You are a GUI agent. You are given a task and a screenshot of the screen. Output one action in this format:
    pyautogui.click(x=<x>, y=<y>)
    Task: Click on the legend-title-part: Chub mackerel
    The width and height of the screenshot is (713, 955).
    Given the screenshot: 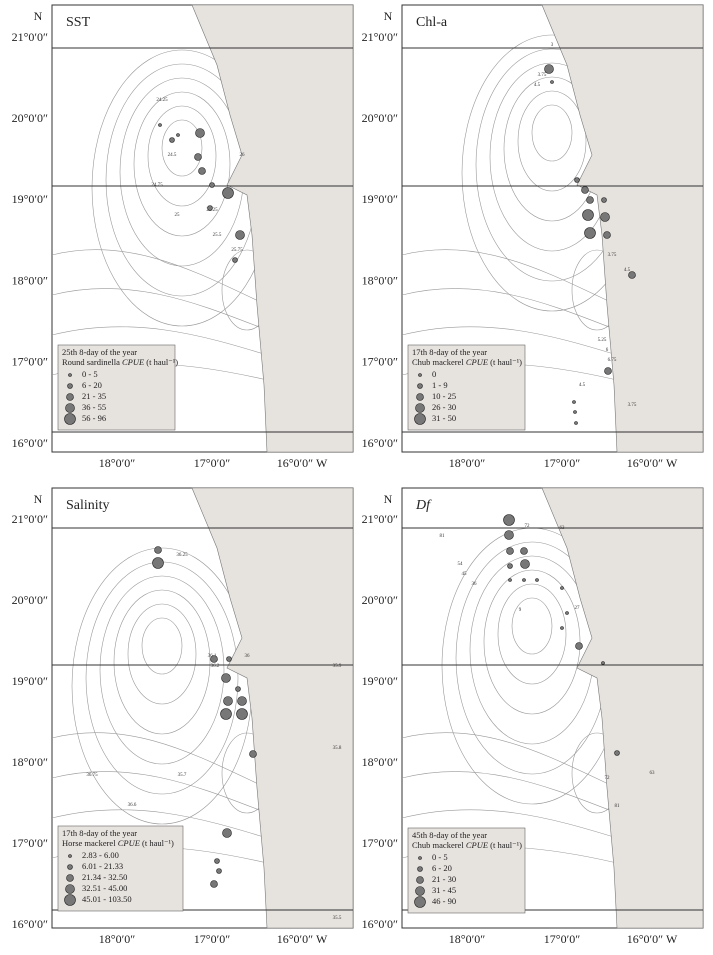 What is the action you would take?
    pyautogui.click(x=438, y=845)
    